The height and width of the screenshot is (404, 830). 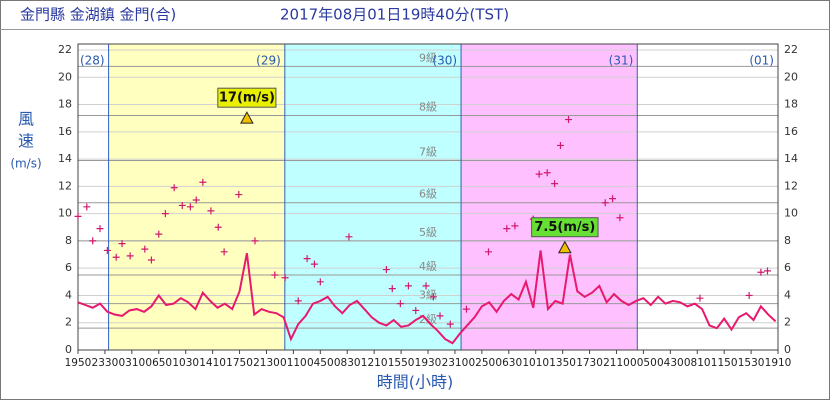 I want to click on y-tick-label-right: 22, so click(x=791, y=49).